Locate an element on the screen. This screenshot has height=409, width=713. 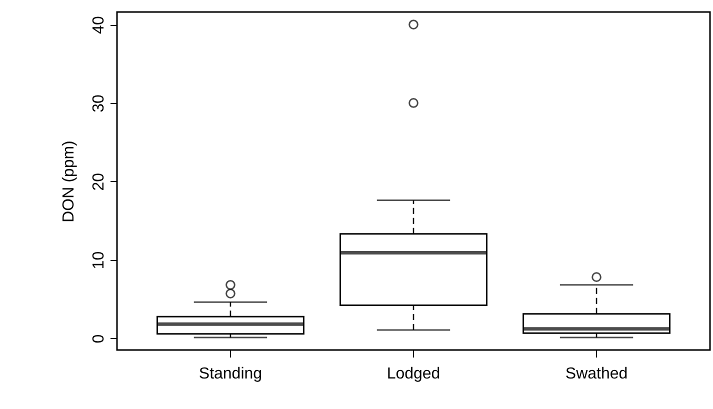
x-tick-label: Standing is located at coordinates (230, 374).